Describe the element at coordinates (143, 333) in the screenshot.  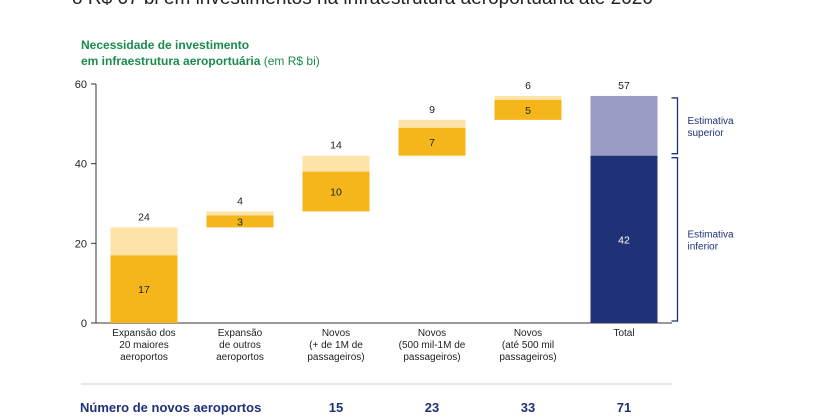
I see `x-category-label: Expansão dos` at that location.